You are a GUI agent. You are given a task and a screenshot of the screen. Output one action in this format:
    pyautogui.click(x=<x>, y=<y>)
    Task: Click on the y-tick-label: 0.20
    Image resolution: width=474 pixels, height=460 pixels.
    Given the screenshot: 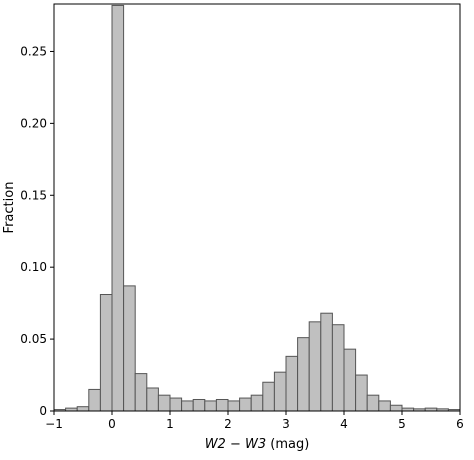 What is the action you would take?
    pyautogui.click(x=33, y=123)
    